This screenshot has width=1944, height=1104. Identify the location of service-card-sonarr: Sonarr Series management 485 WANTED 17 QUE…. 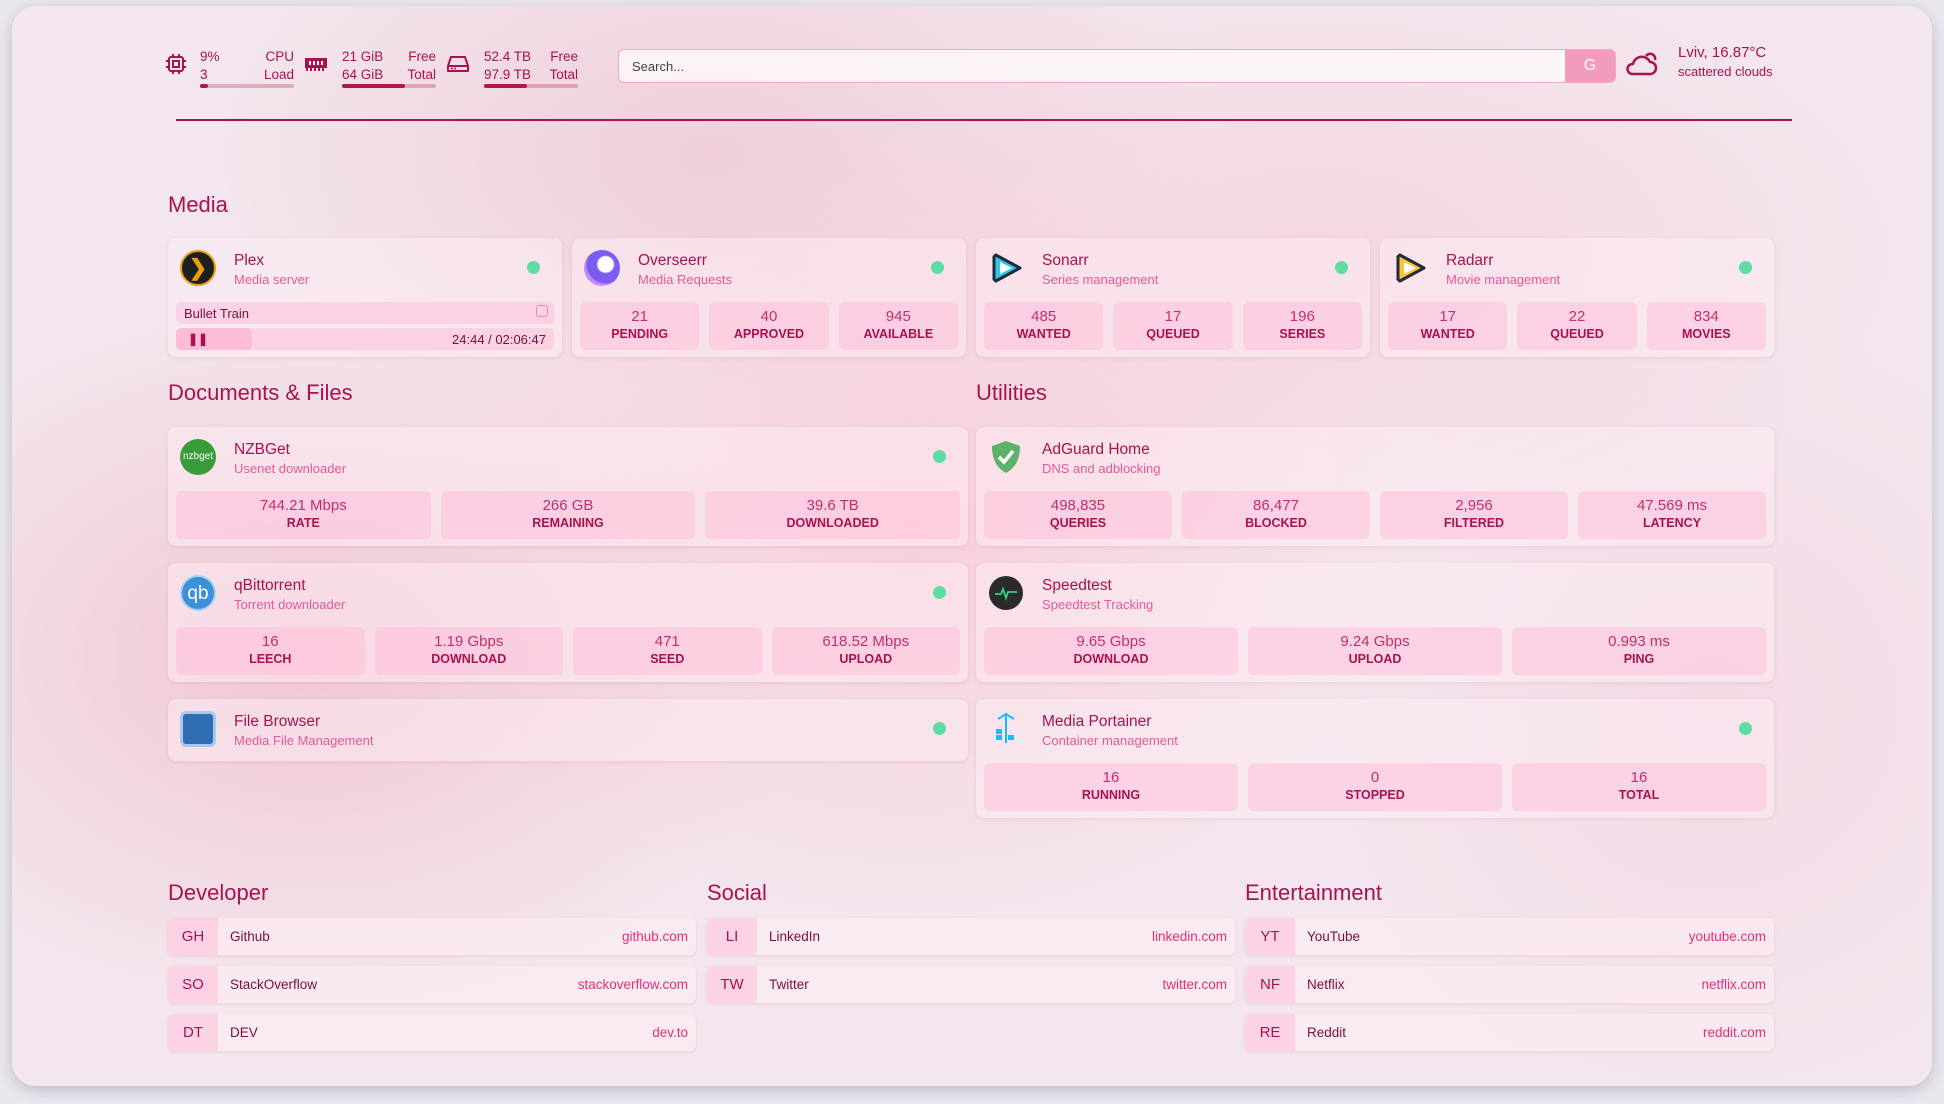
(1173, 297).